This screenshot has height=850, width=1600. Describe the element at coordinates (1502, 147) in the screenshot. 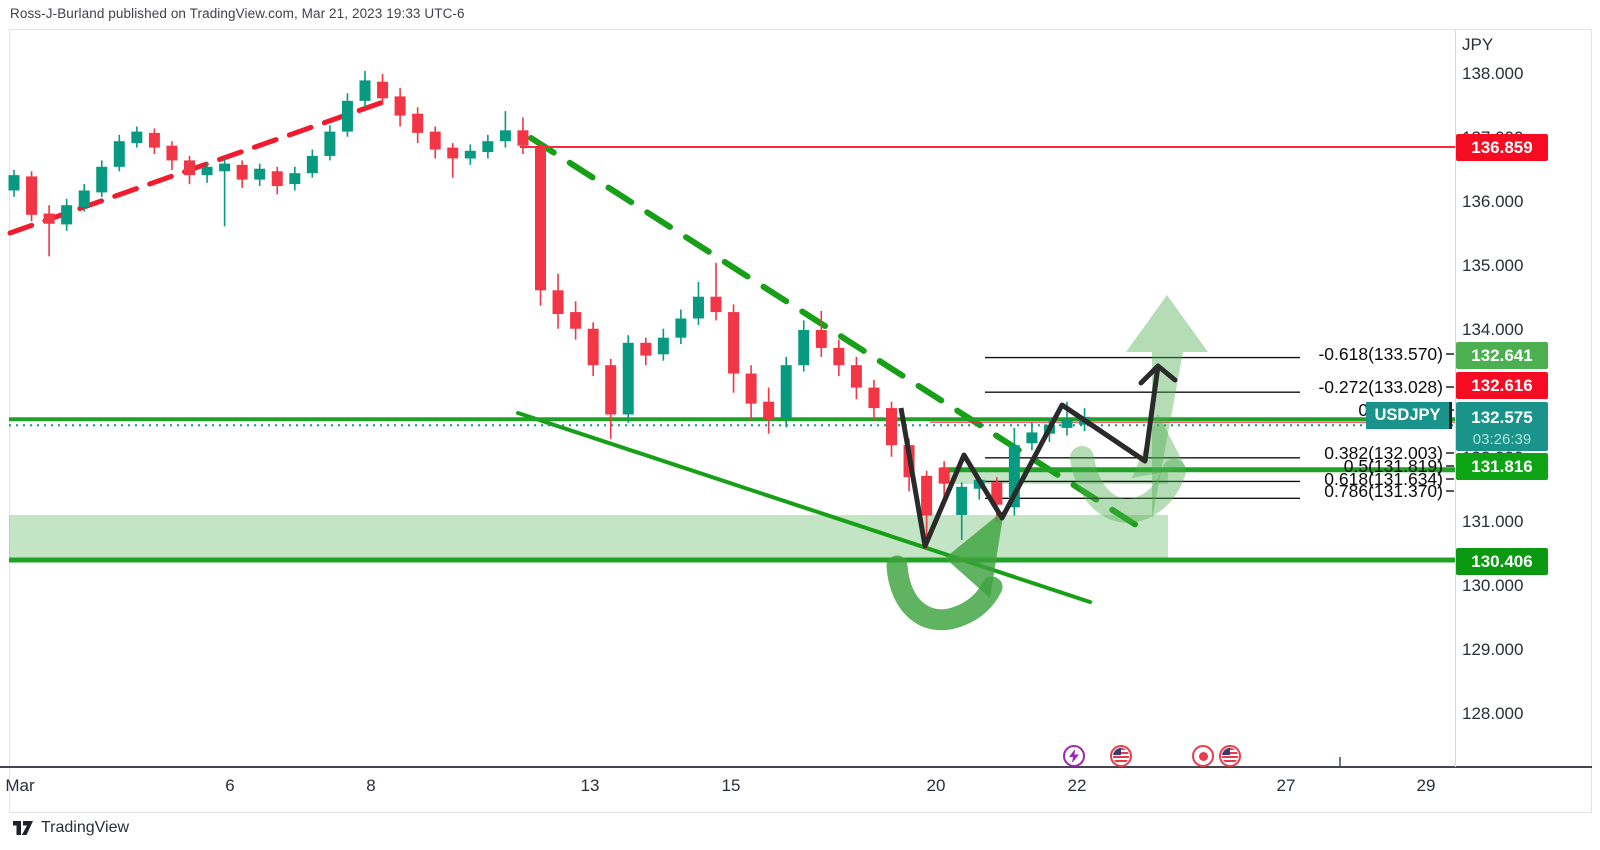

I see `resistance-price-badge: 136.859` at that location.